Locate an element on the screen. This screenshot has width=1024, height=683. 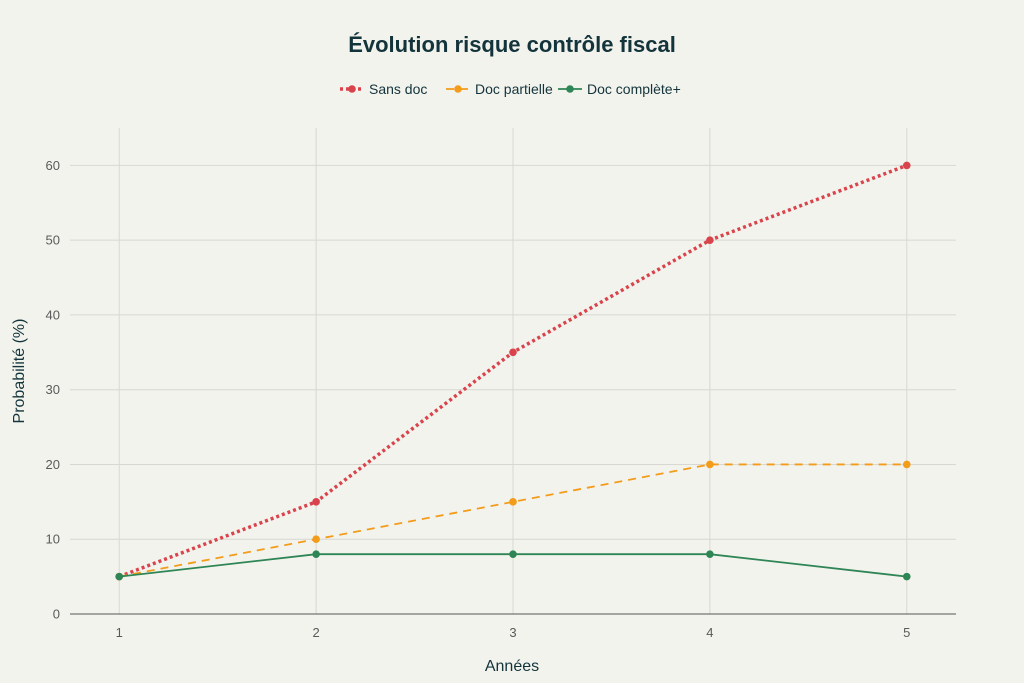
legend-label: Doc complète+ is located at coordinates (634, 89).